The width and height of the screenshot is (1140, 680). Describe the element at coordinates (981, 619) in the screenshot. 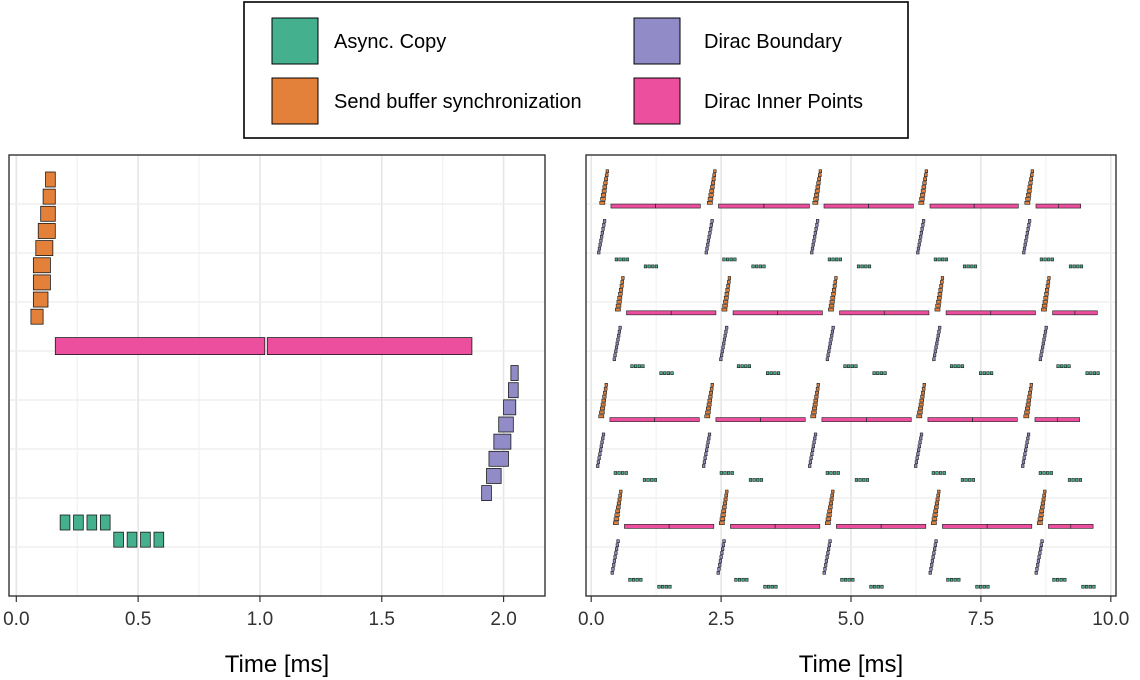

I see `right-tick-label: 7.5` at that location.